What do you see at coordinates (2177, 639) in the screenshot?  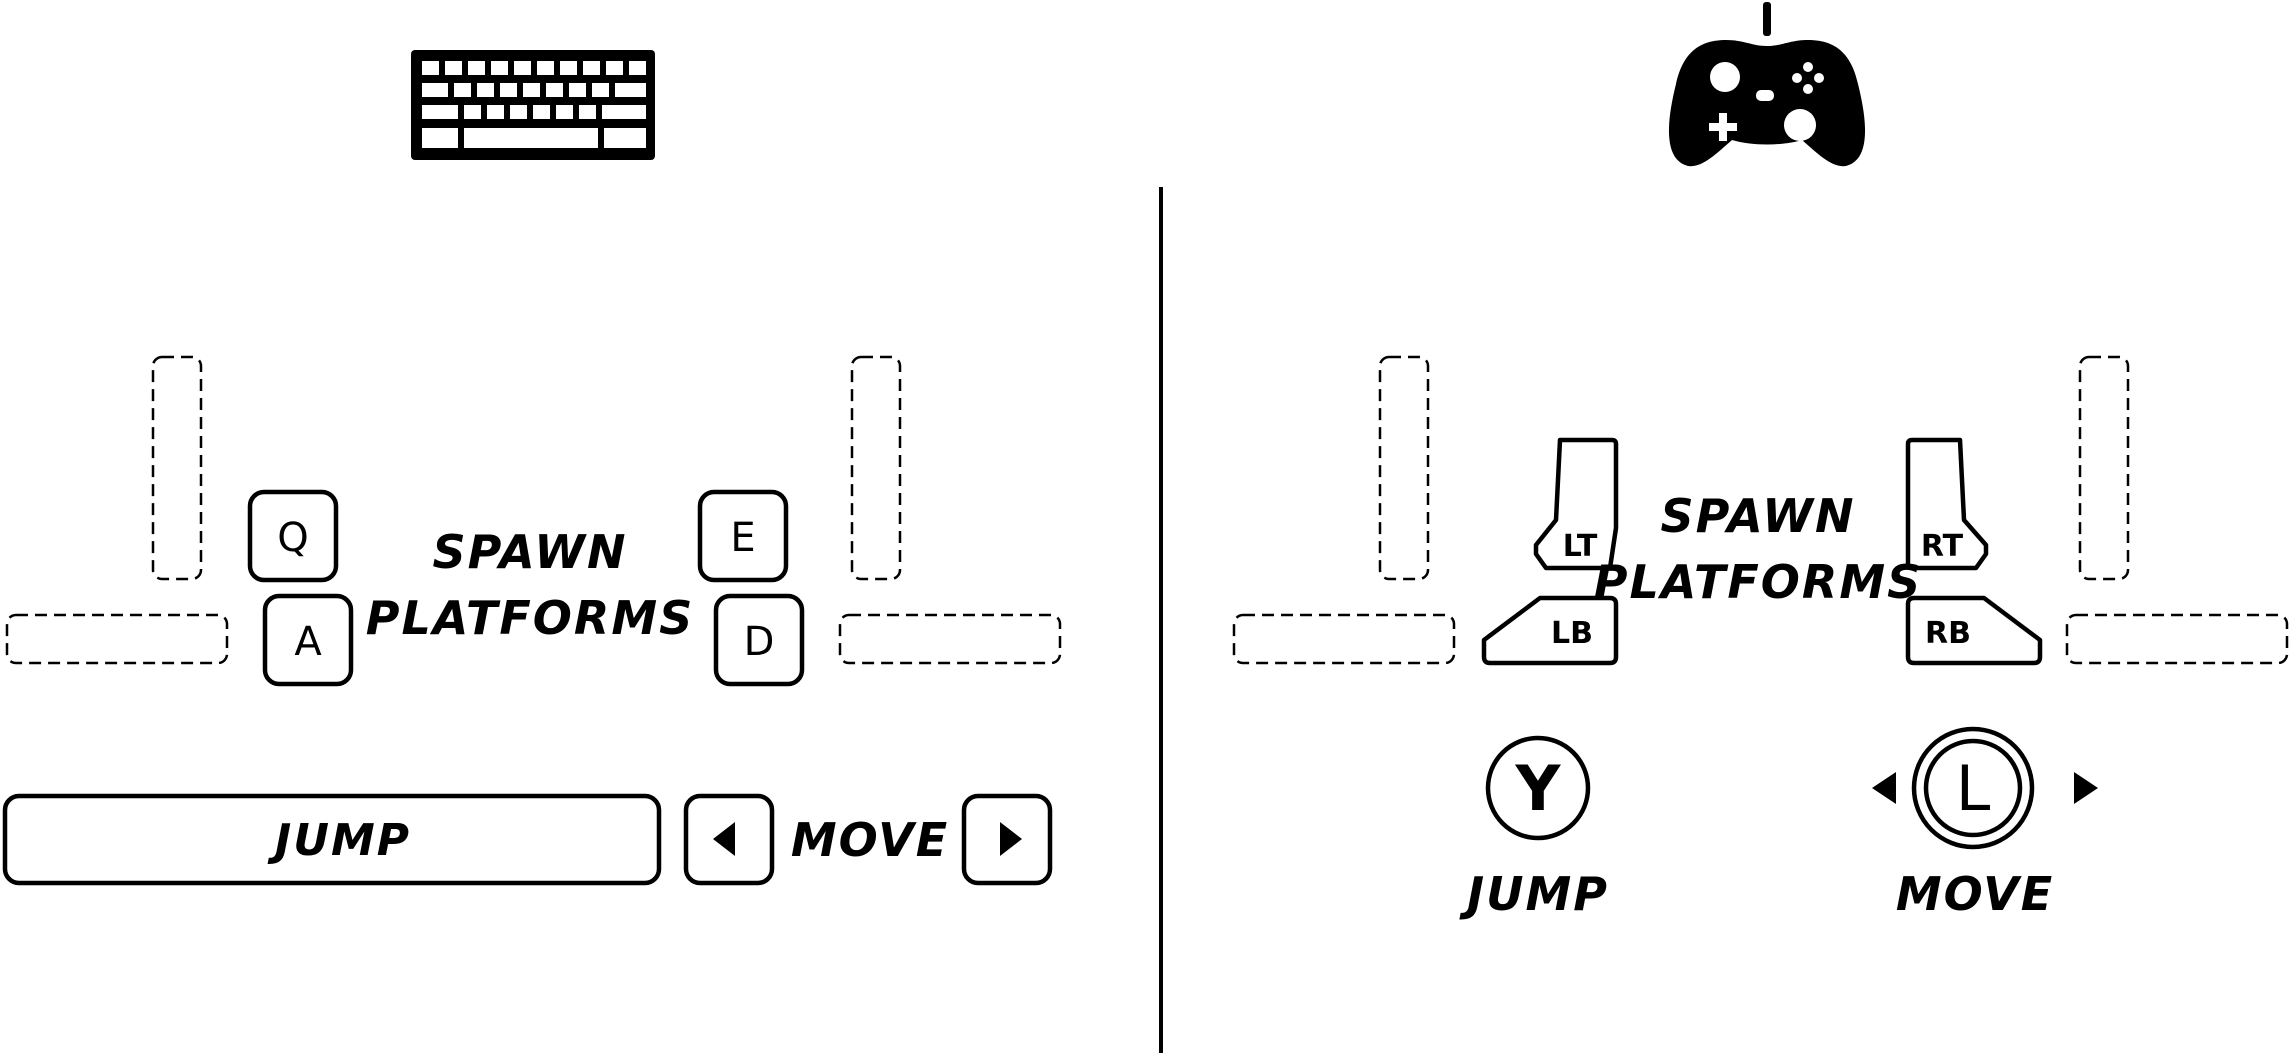 I see `gp-platform-outline-right-horizontal` at bounding box center [2177, 639].